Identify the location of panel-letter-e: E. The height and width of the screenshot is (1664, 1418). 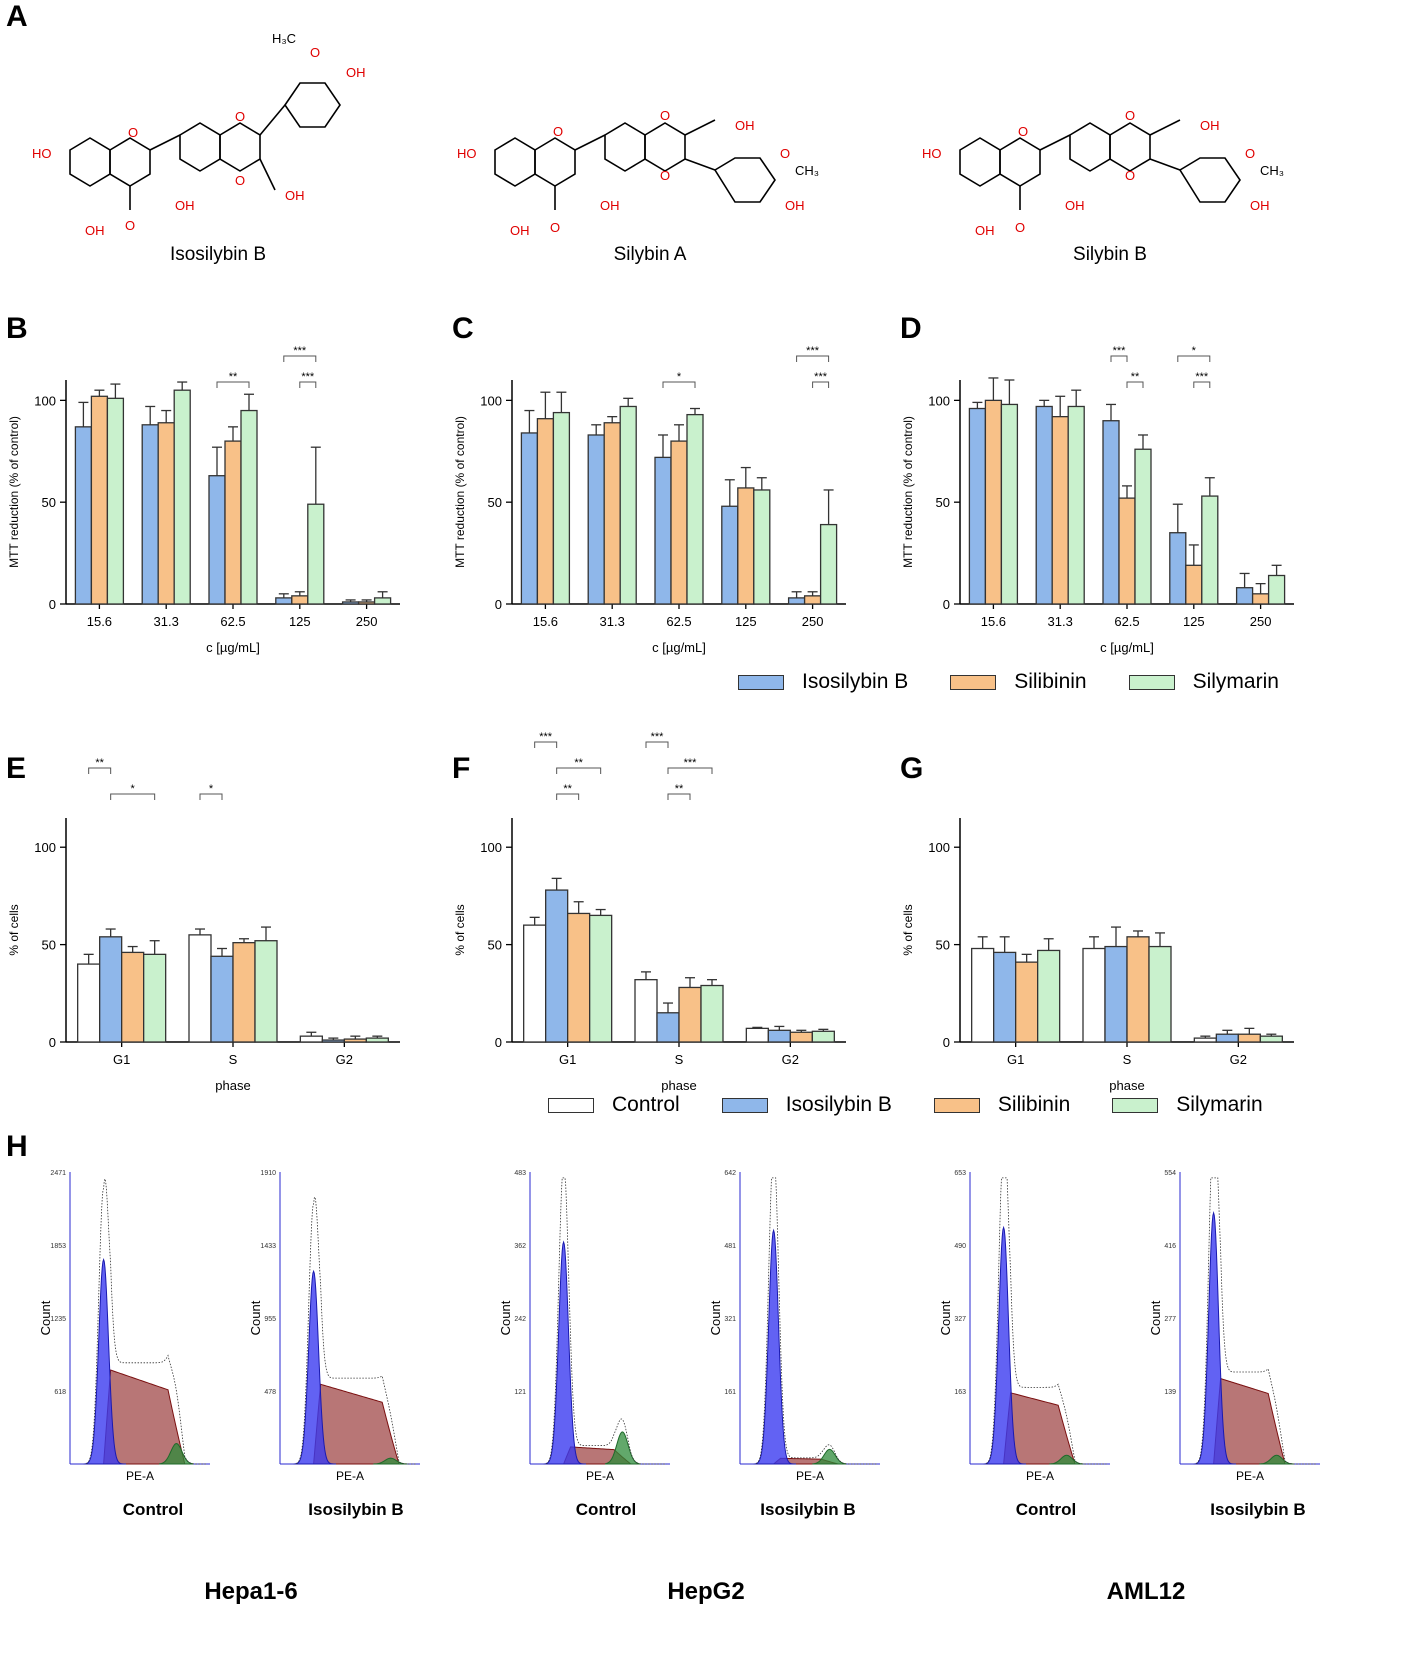
(16, 768).